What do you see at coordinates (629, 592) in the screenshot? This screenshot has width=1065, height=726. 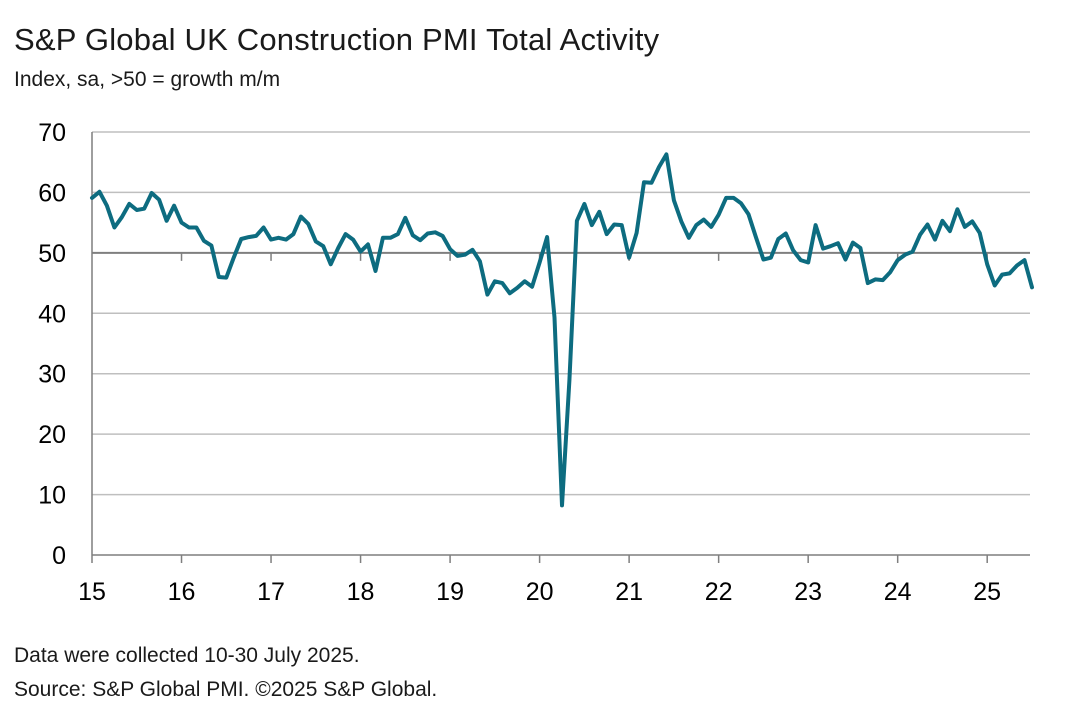 I see `x-tick-label: 21` at bounding box center [629, 592].